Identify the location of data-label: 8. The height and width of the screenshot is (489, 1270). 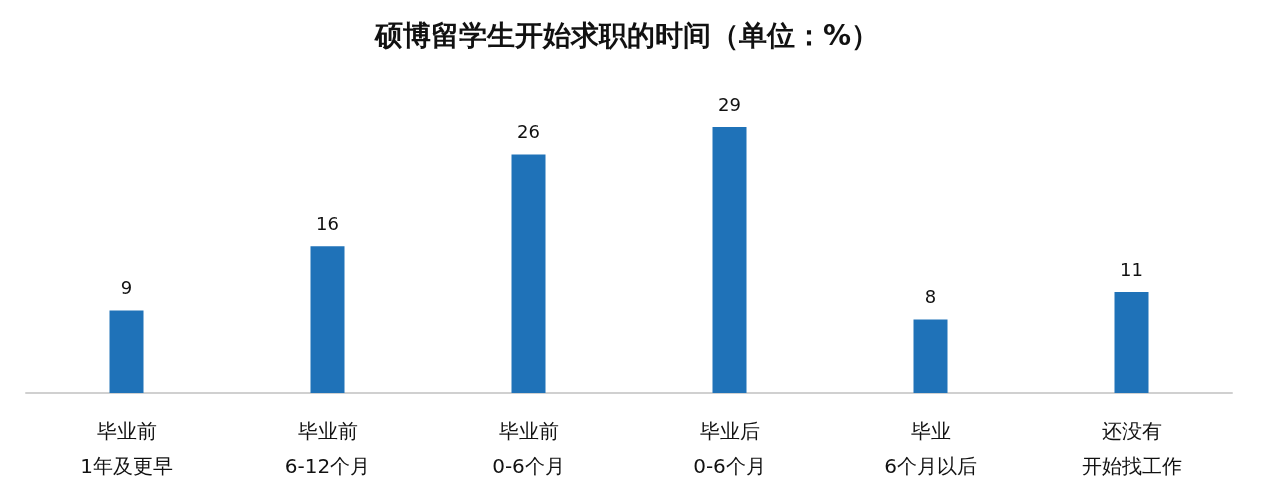
(930, 297).